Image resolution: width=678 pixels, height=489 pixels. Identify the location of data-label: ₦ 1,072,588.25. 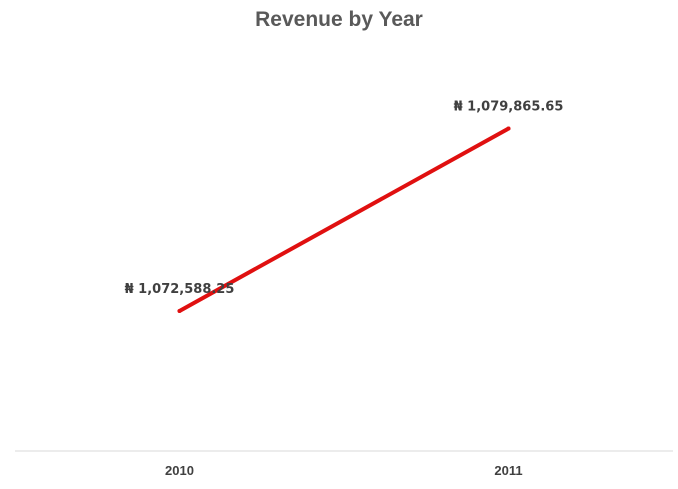
(180, 289).